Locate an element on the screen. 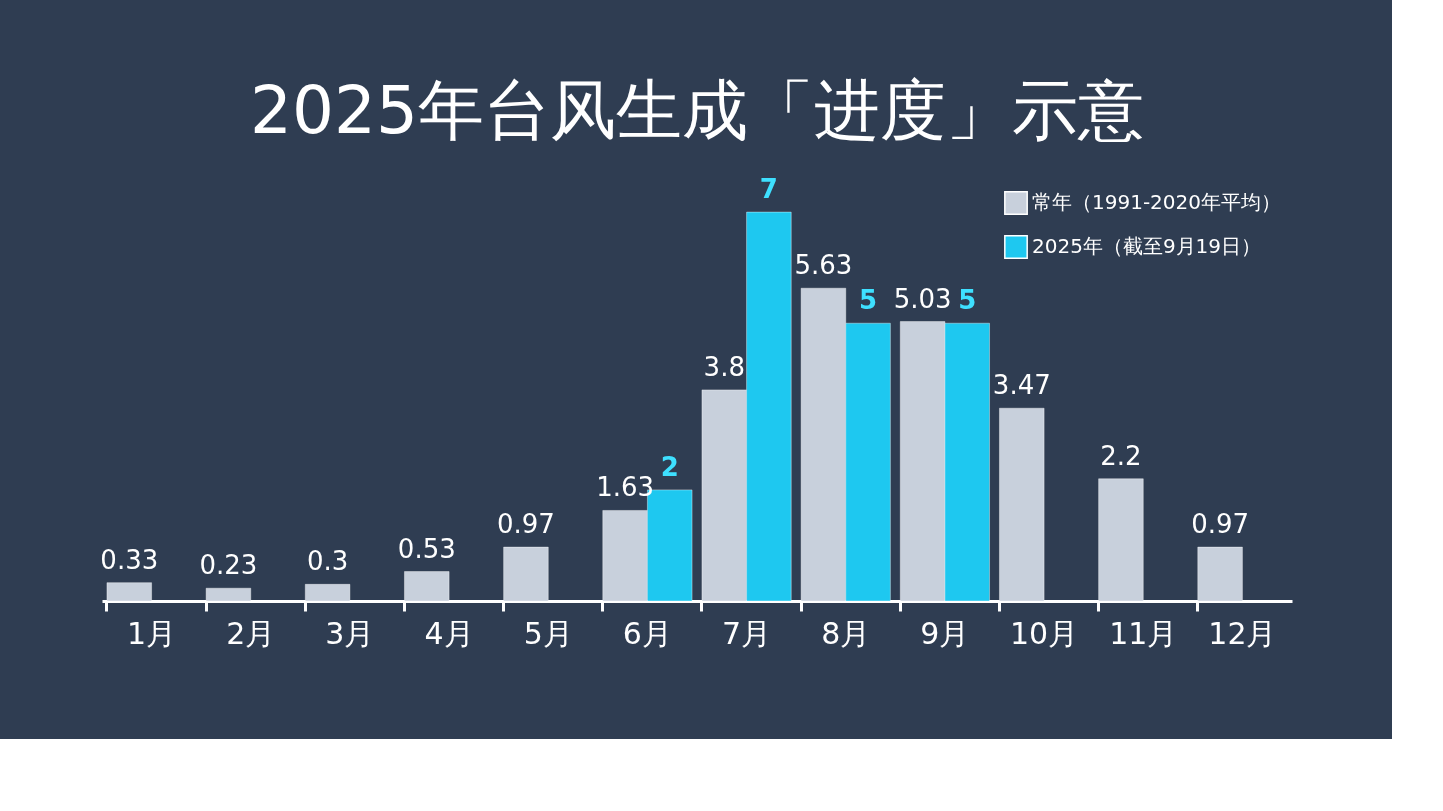 Image resolution: width=1443 pixels, height=811 pixels. data-label: 0.3 is located at coordinates (327, 561).